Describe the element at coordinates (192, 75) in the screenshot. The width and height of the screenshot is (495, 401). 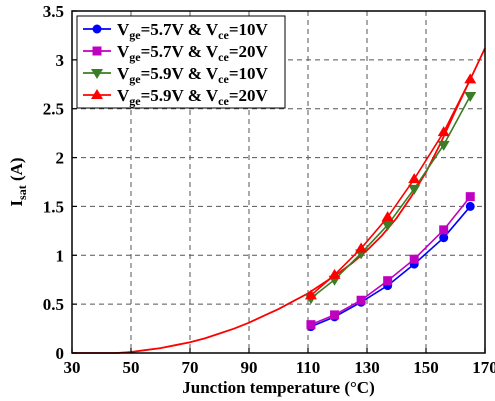
I see `legend-label: Vge=5.9V & Vce=10V` at that location.